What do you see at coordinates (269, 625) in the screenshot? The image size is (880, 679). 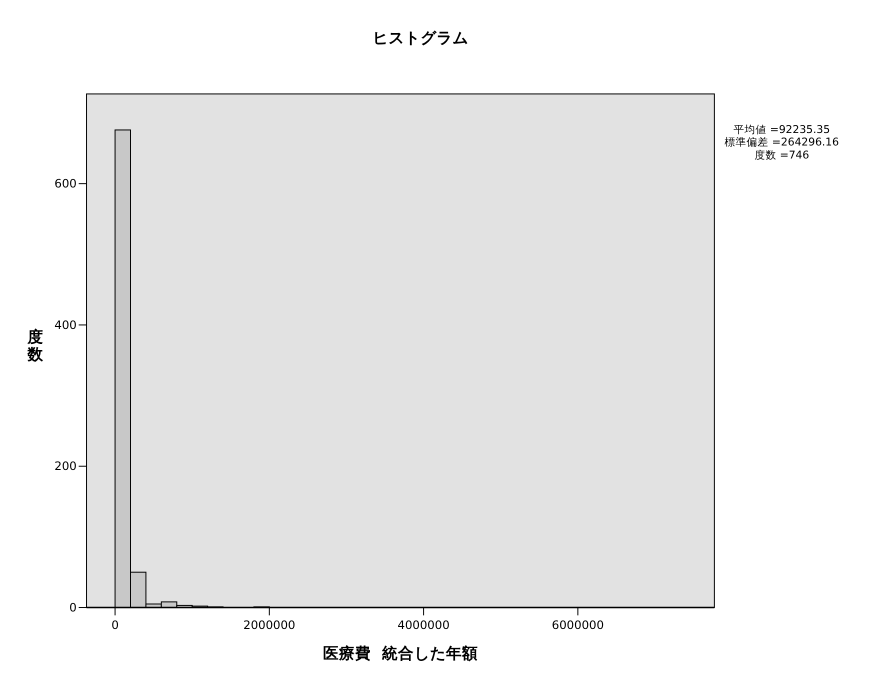 I see `x-tick-label: 2000000` at bounding box center [269, 625].